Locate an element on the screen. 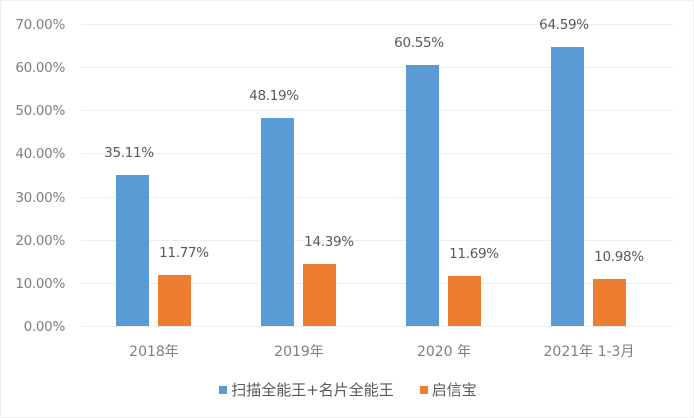 The image size is (694, 418). x-tick-label: 2019年 is located at coordinates (299, 352).